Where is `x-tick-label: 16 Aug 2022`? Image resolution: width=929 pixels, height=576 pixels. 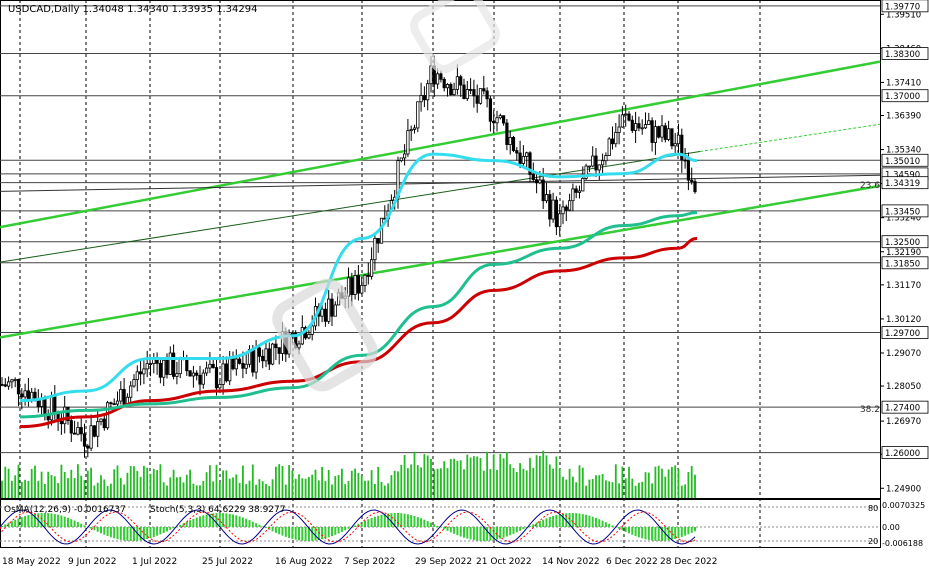
x-tick-label: 16 Aug 2022 is located at coordinates (304, 562).